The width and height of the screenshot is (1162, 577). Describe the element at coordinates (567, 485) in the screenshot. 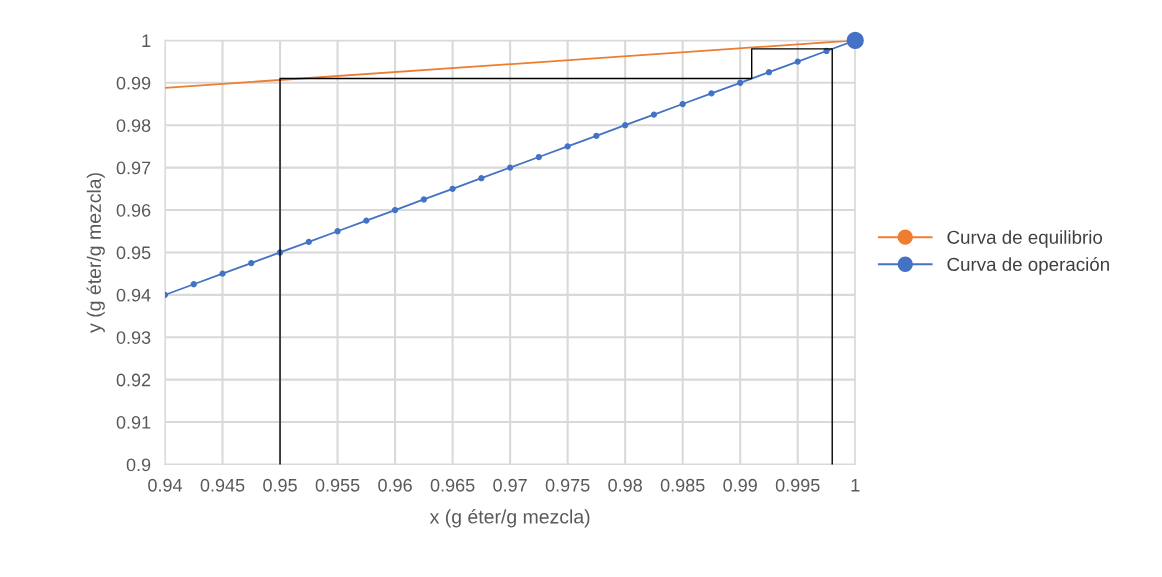

I see `x-tick-label: 0.975` at that location.